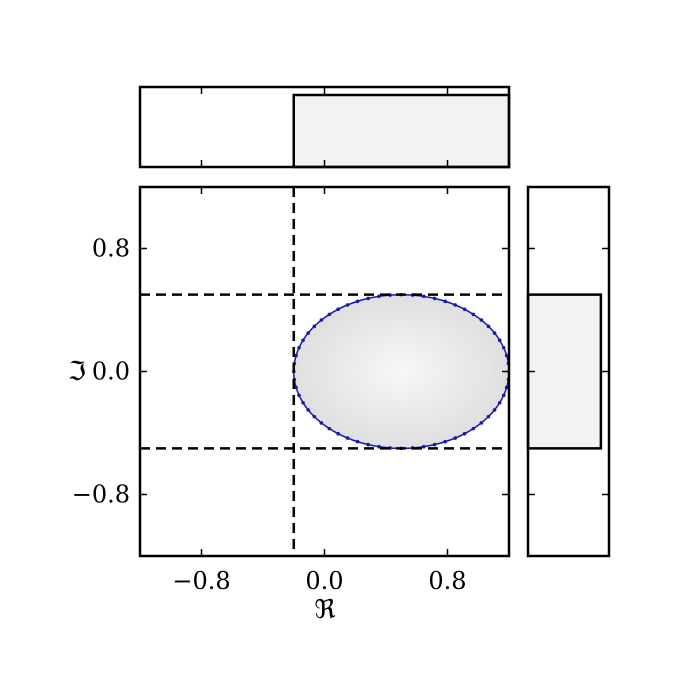 The width and height of the screenshot is (700, 700). What do you see at coordinates (111, 372) in the screenshot?
I see `y-tick-label: 0.0` at bounding box center [111, 372].